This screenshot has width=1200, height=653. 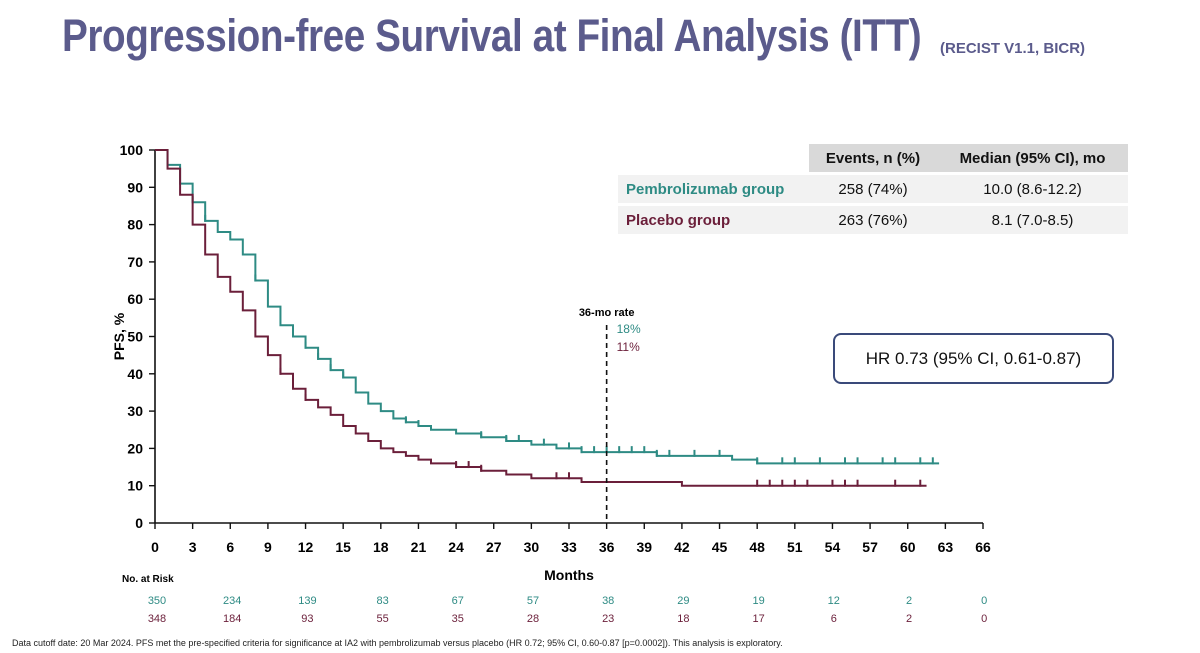 I want to click on annotation-value-pembrolizumab: 18%, so click(x=629, y=329).